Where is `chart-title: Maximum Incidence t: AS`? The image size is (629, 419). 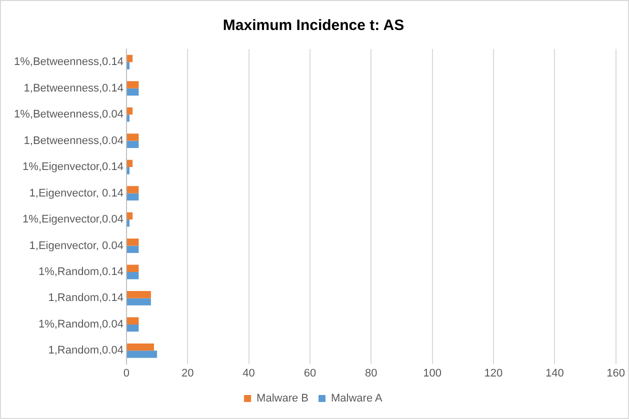 chart-title: Maximum Incidence t: AS is located at coordinates (313, 25).